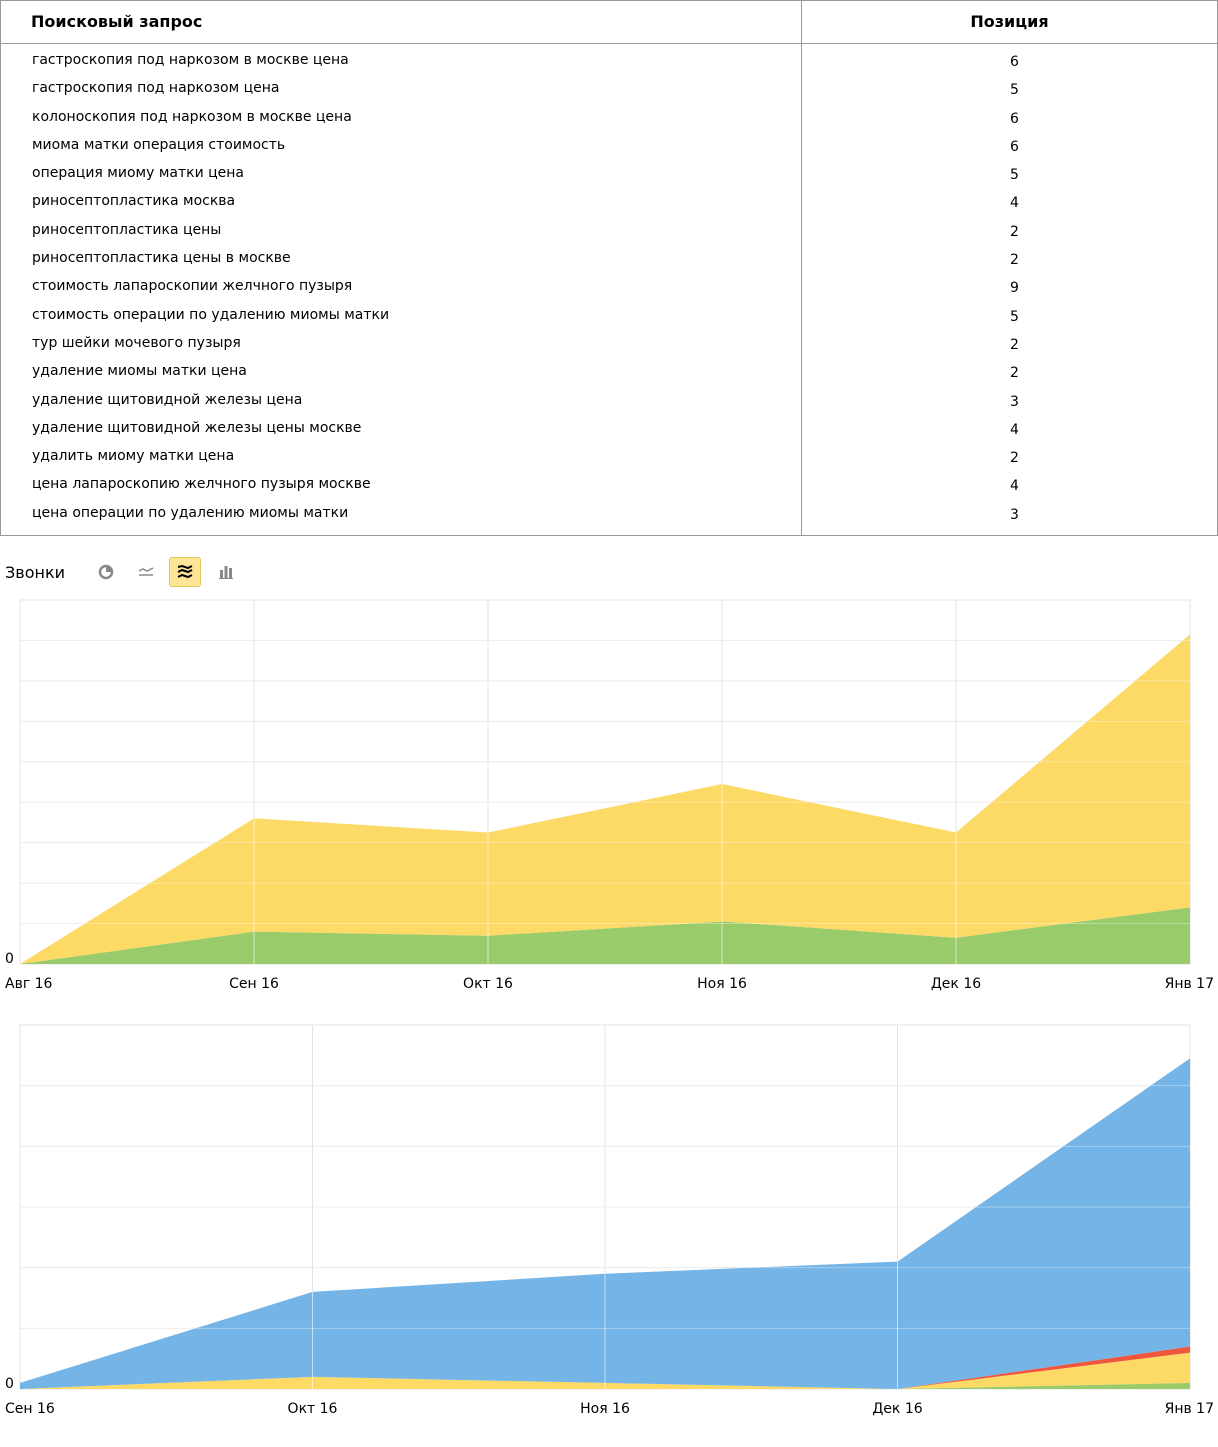  I want to click on query-cell: цена операции по удалению миомы матки, so click(190, 512).